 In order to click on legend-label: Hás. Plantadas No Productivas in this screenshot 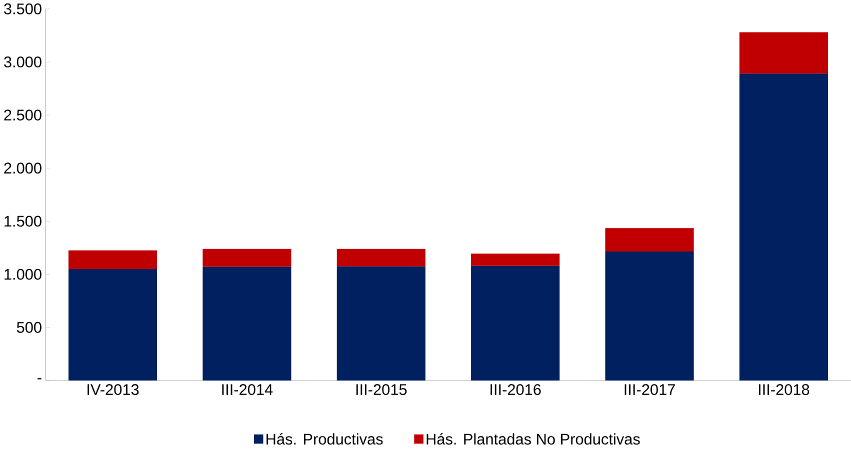, I will do `click(533, 439)`.